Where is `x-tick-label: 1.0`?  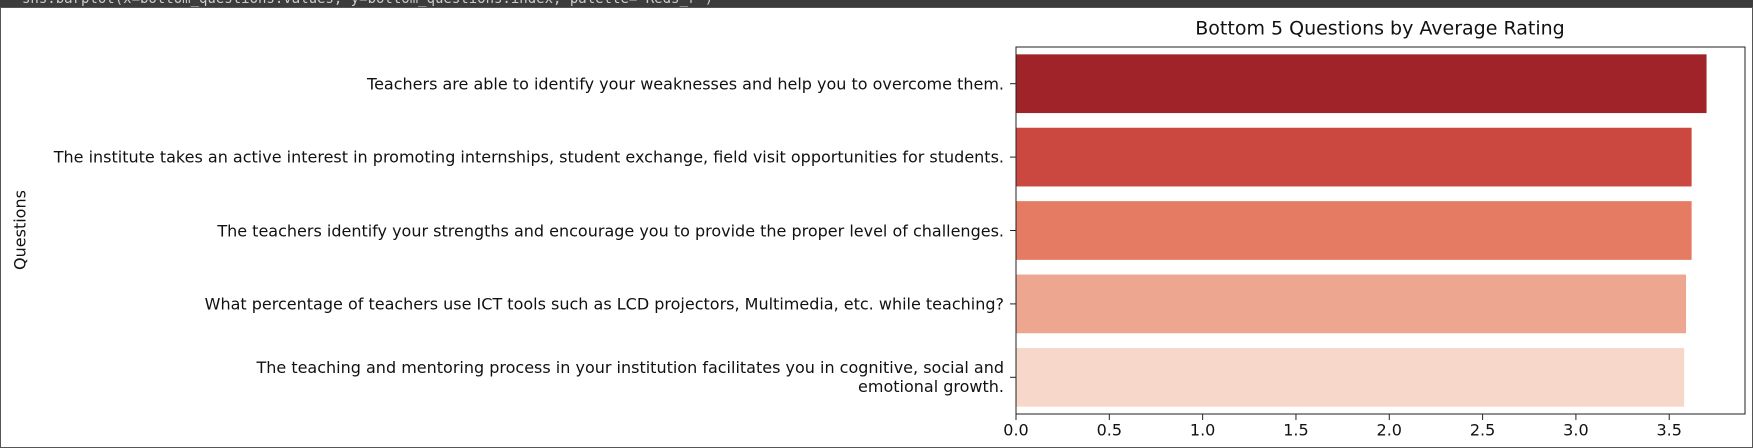 x-tick-label: 1.0 is located at coordinates (1202, 430).